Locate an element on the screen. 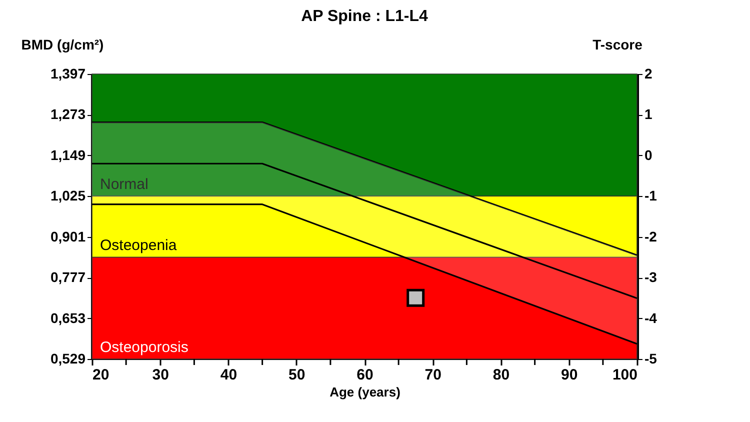  y-tick-label: 1,273 is located at coordinates (68, 114).